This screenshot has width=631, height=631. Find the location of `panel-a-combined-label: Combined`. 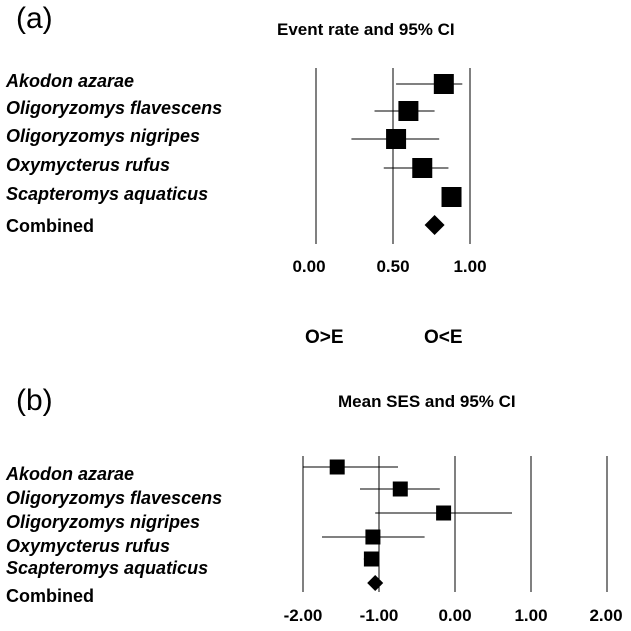

panel-a-combined-label: Combined is located at coordinates (50, 226).